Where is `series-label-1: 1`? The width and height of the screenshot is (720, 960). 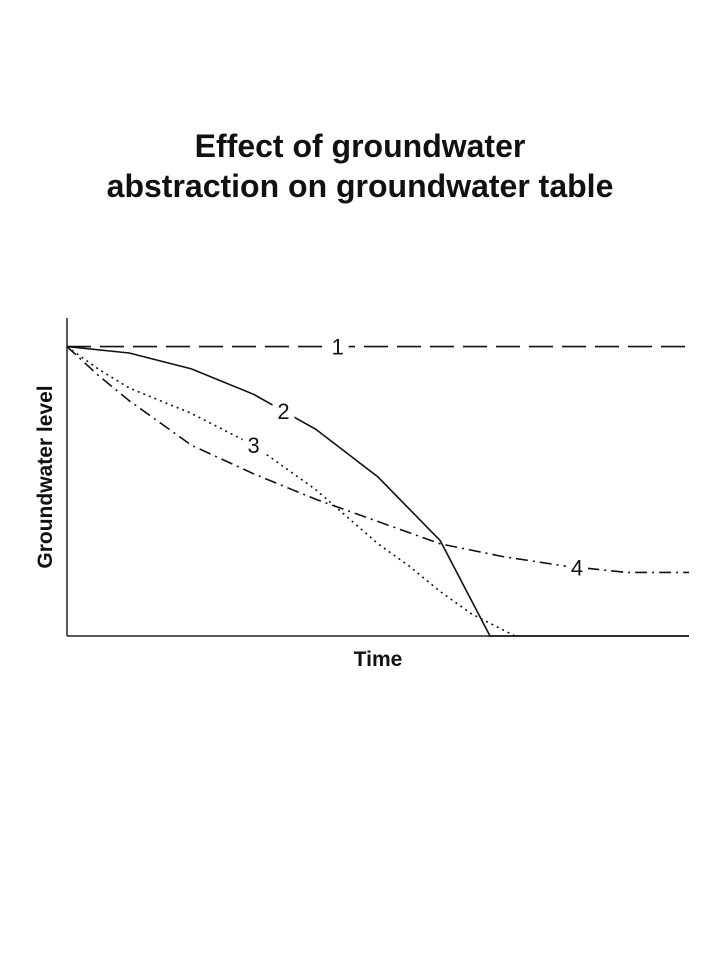 series-label-1: 1 is located at coordinates (337, 347).